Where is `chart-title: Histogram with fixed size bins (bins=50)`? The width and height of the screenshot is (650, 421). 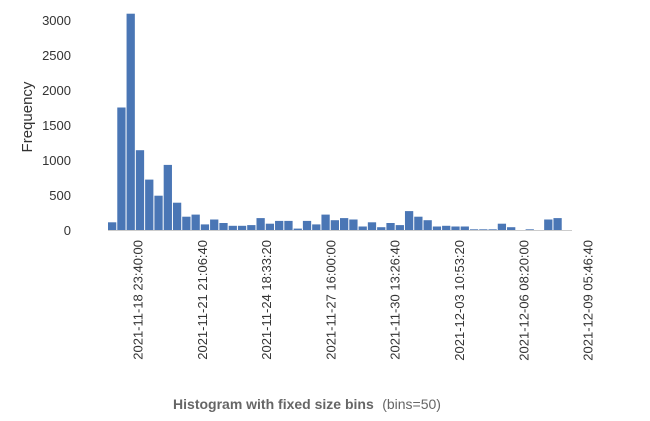 chart-title: Histogram with fixed size bins (bins=50) is located at coordinates (307, 404).